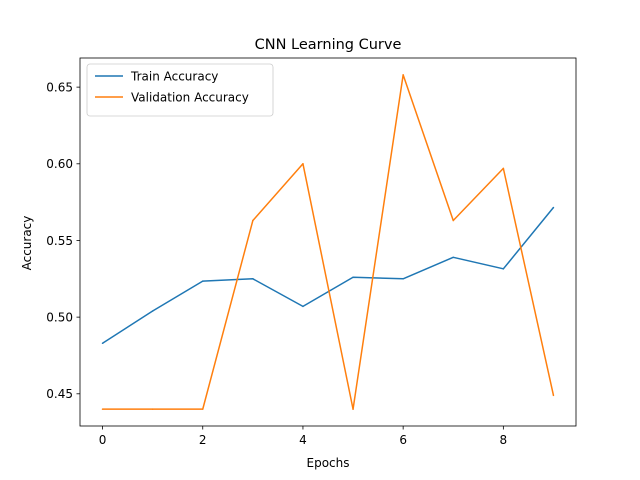 The image size is (640, 480). What do you see at coordinates (59, 87) in the screenshot?
I see `y-tick-label: 0.65` at bounding box center [59, 87].